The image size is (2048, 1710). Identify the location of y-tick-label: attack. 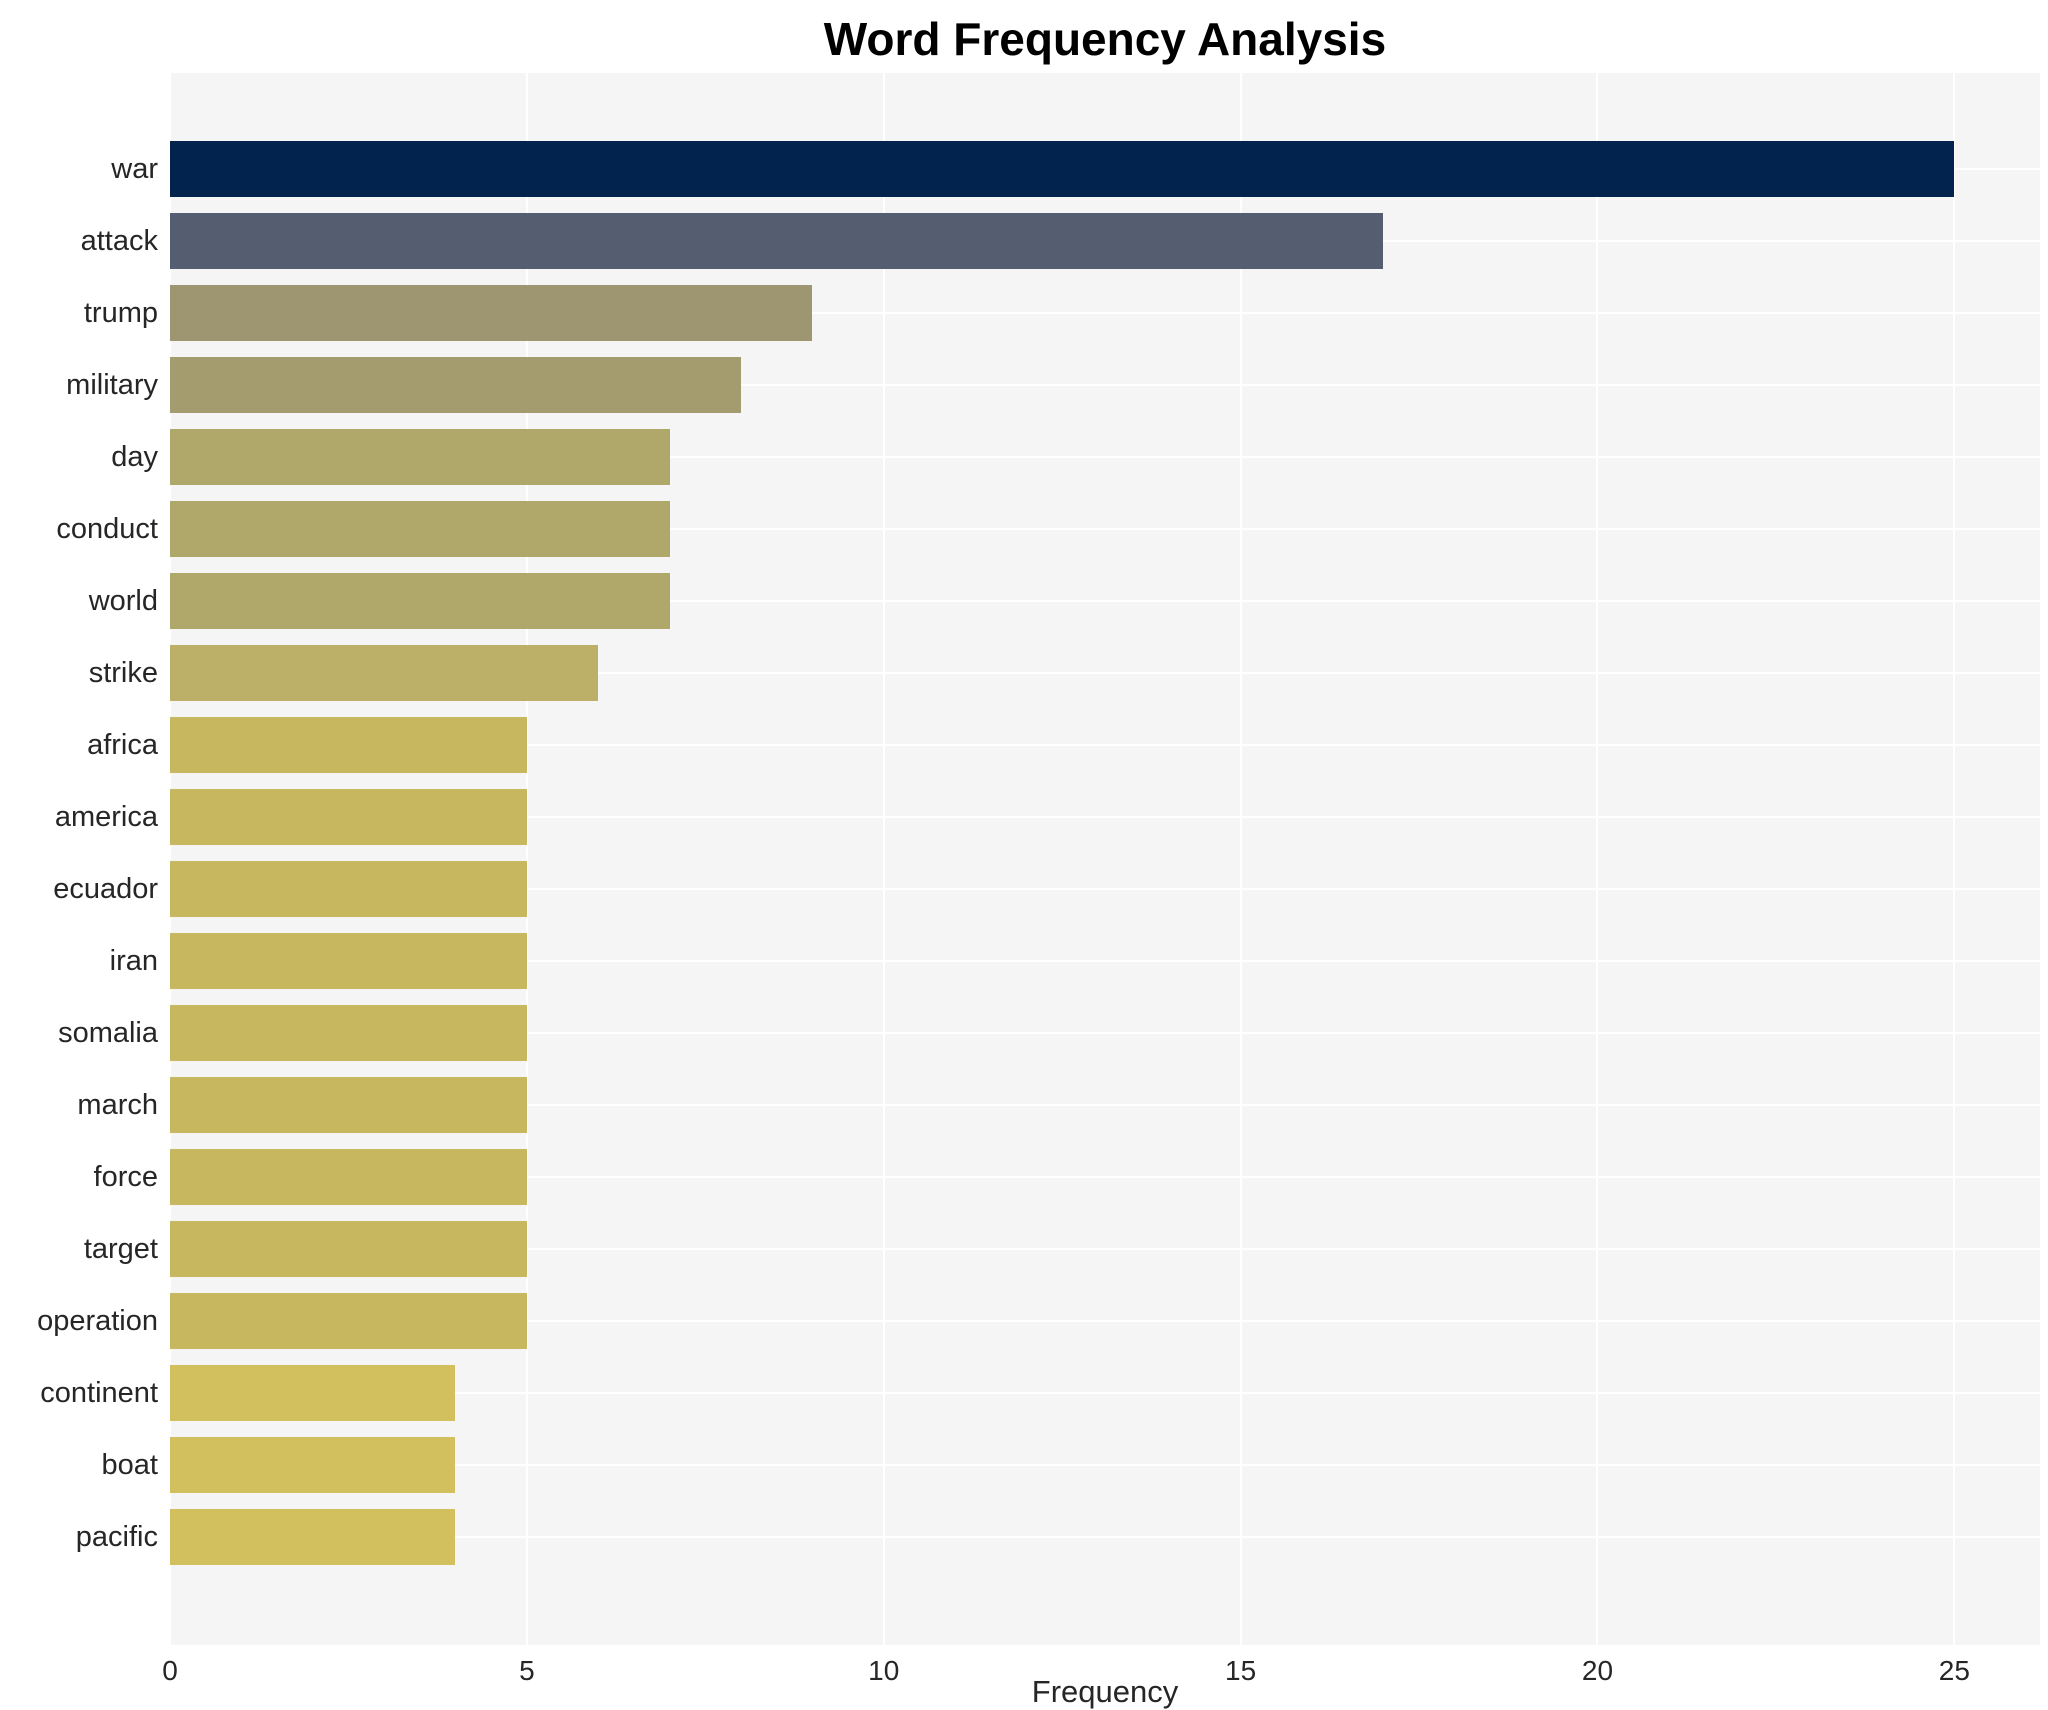
(119, 241).